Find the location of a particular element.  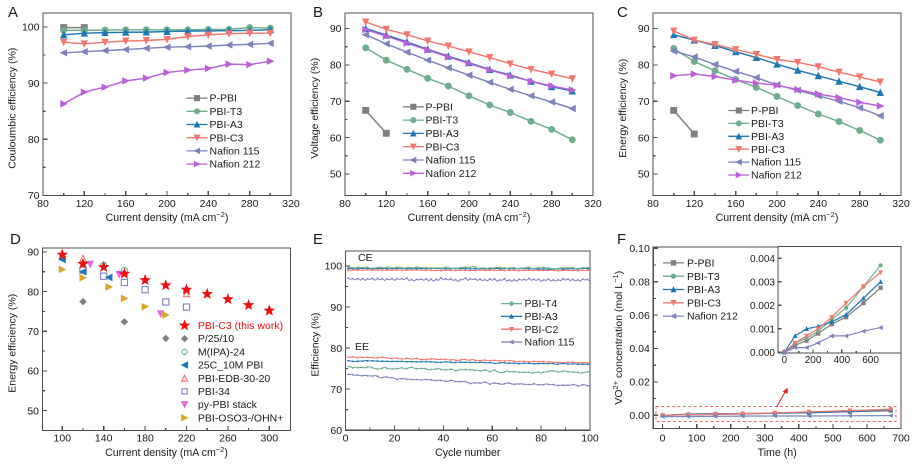

svg-text: D is located at coordinates (15, 239).